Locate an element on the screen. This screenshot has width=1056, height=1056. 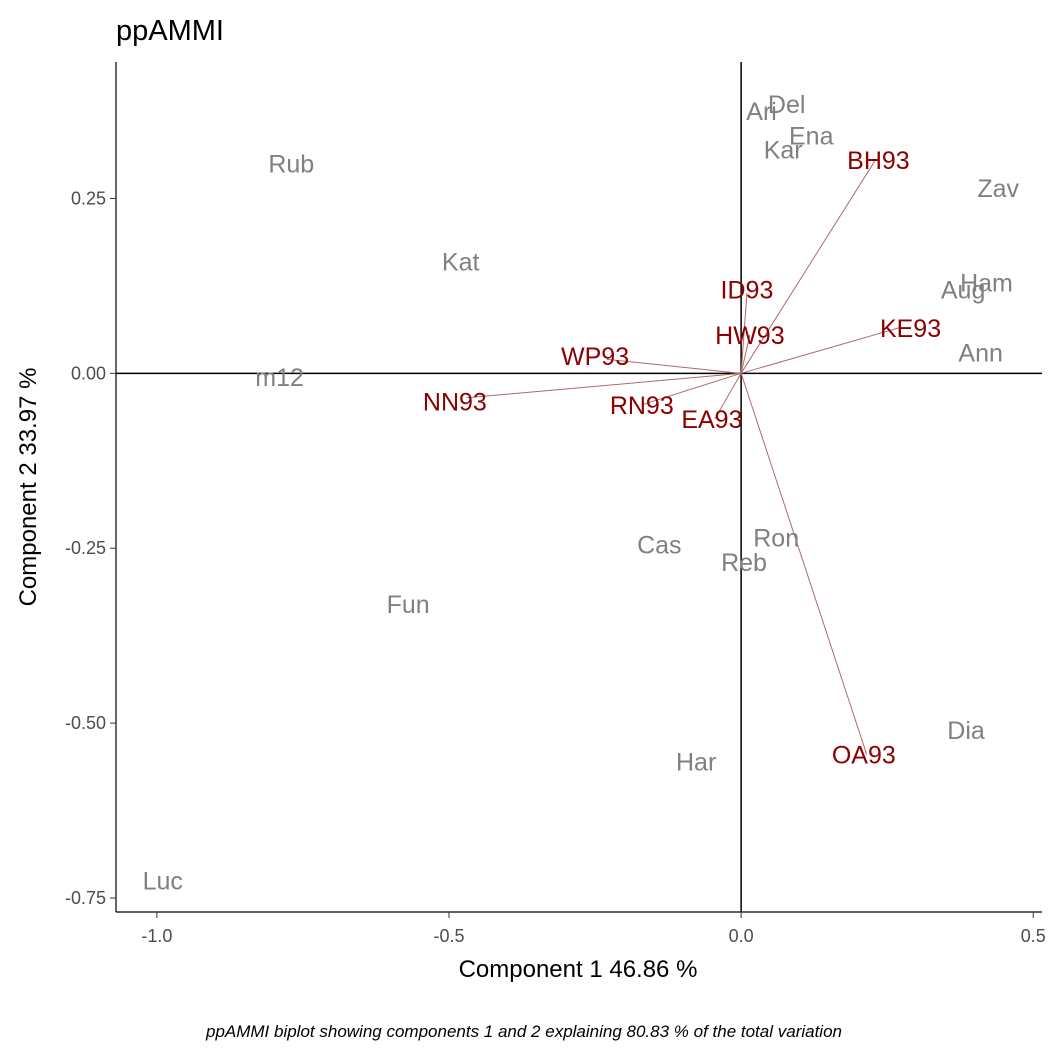
genotype-label: Reb is located at coordinates (744, 563).